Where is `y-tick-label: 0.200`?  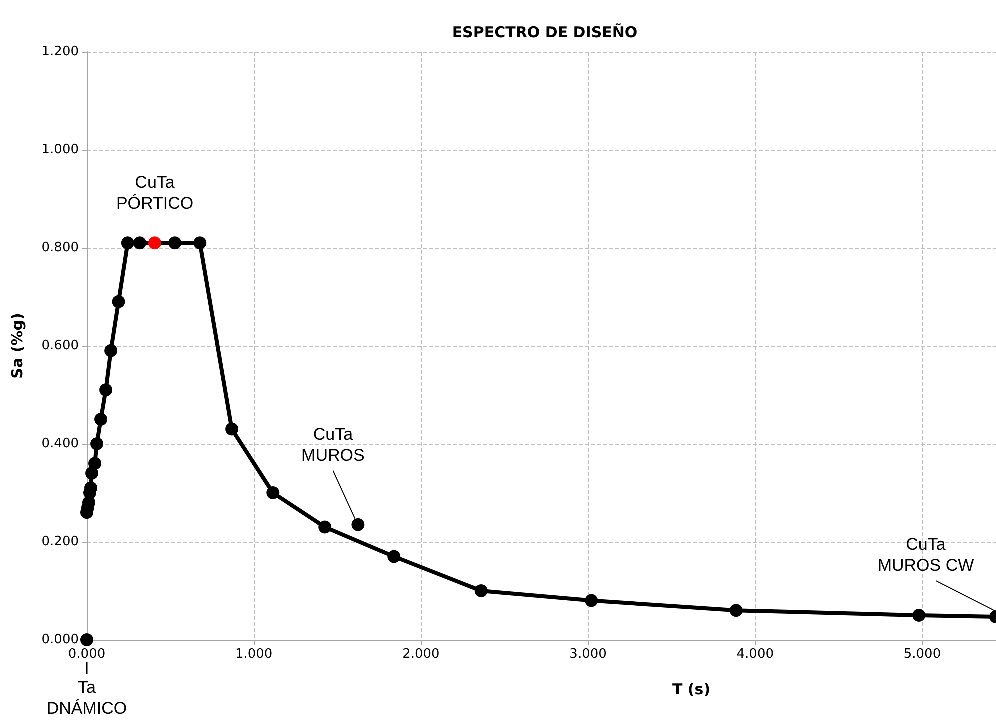 y-tick-label: 0.200 is located at coordinates (60, 542).